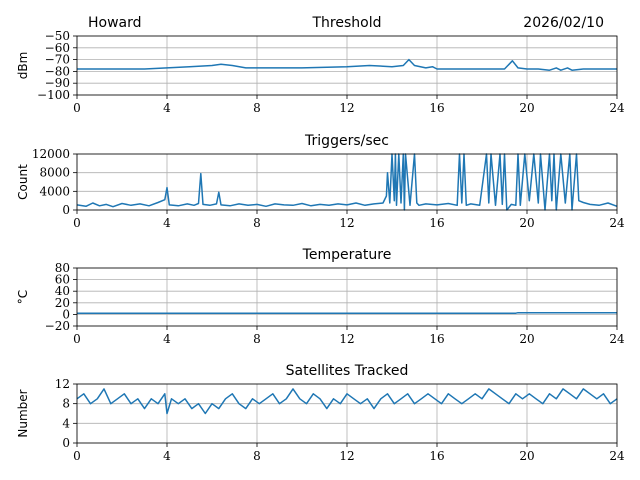 Image resolution: width=640 pixels, height=480 pixels. I want to click on chart-2-y-axis-label: Count, so click(23, 182).